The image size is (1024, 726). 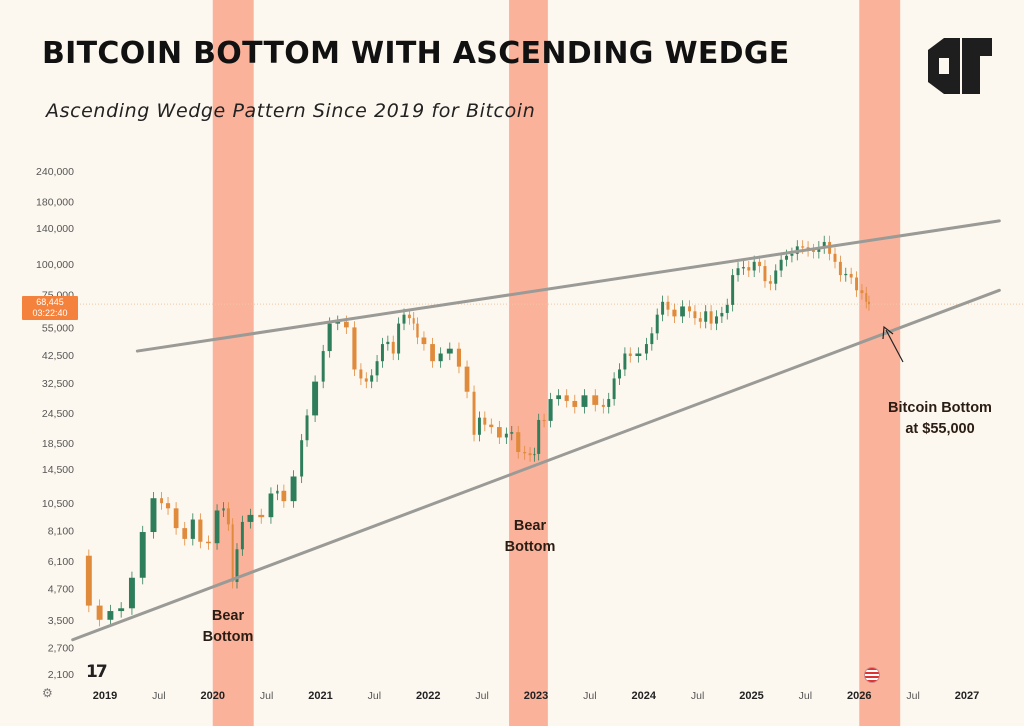 I want to click on y-tick-label: 18,500, so click(x=58, y=444).